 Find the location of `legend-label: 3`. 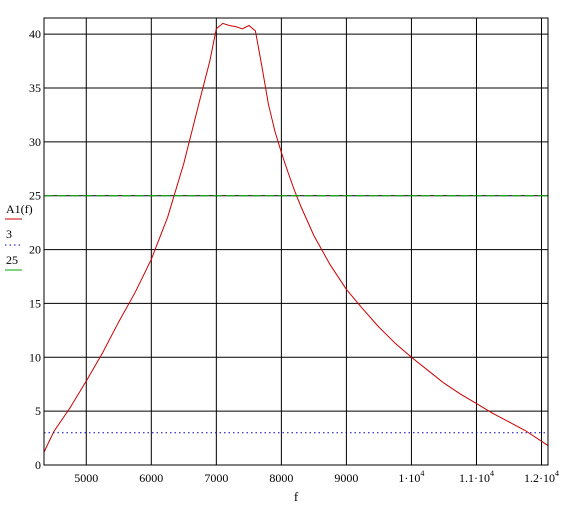

legend-label: 3 is located at coordinates (9, 234).